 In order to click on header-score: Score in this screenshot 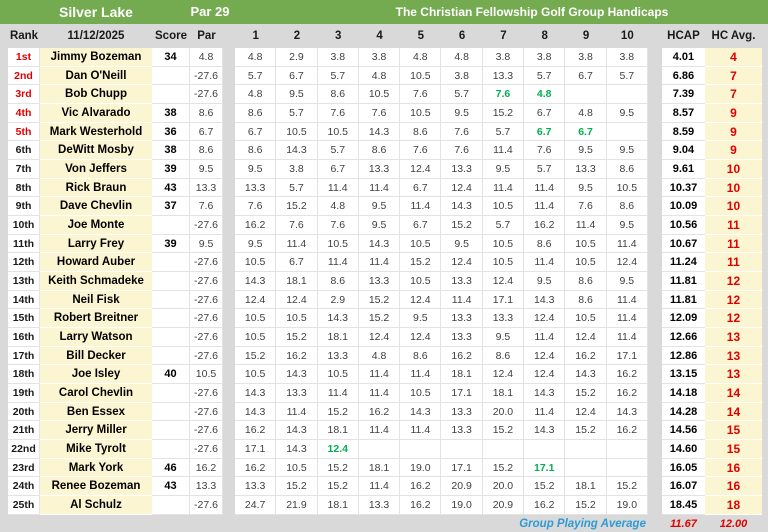, I will do `click(171, 36)`.